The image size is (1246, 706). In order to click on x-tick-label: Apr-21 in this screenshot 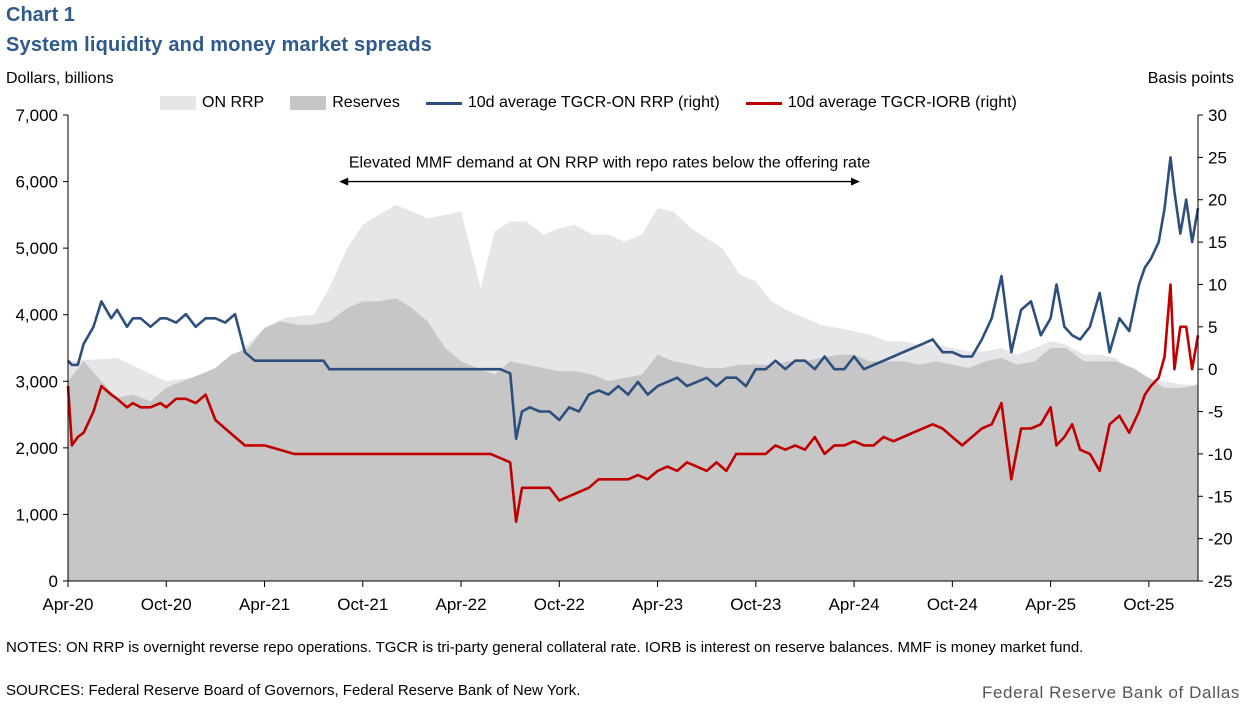, I will do `click(264, 604)`.